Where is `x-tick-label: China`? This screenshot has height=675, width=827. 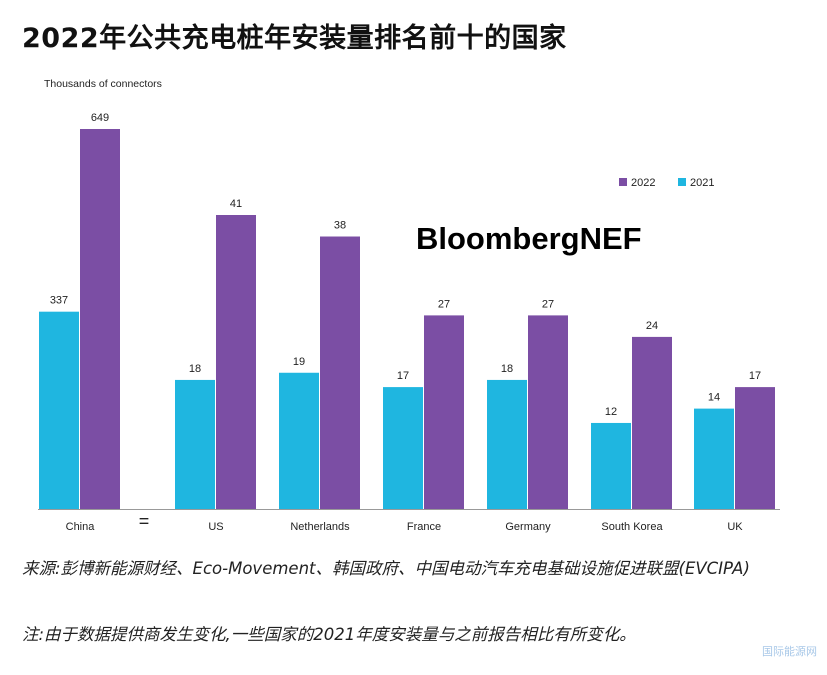
x-tick-label: China is located at coordinates (81, 527).